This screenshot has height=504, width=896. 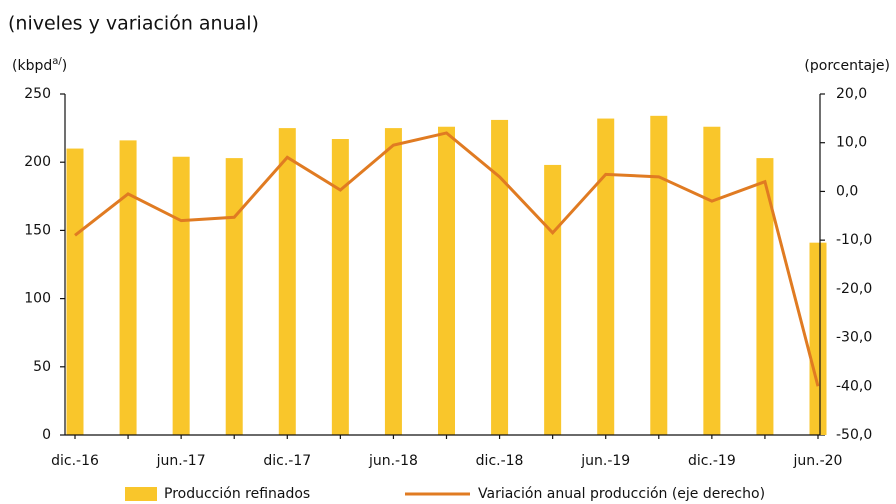 What do you see at coordinates (64, 66) in the screenshot?
I see `y-label-close: )` at bounding box center [64, 66].